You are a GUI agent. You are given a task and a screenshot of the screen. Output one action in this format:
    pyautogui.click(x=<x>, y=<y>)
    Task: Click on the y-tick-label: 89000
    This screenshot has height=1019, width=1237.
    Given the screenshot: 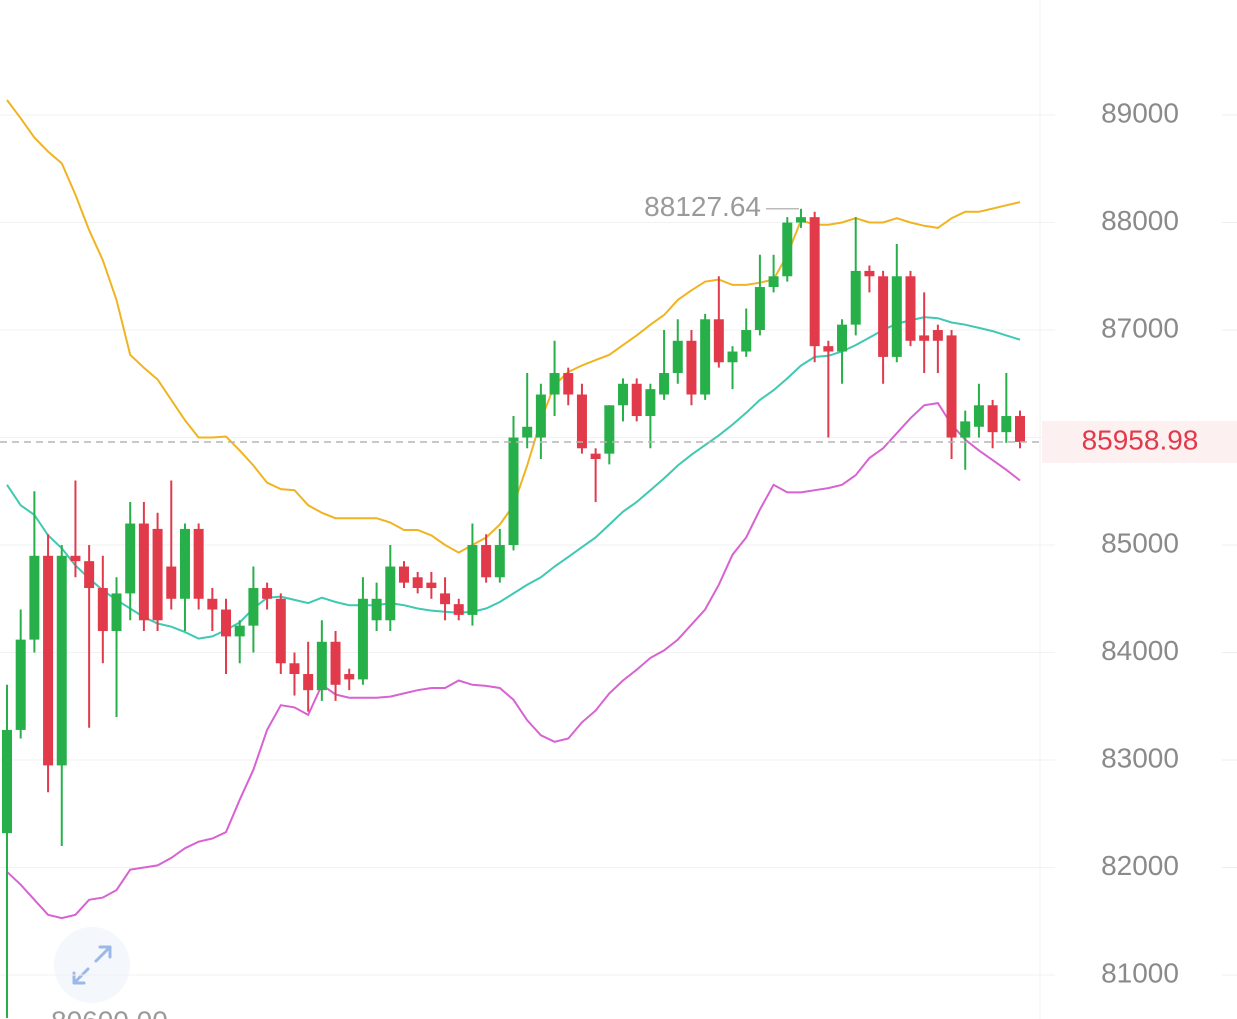 What is the action you would take?
    pyautogui.click(x=1140, y=112)
    